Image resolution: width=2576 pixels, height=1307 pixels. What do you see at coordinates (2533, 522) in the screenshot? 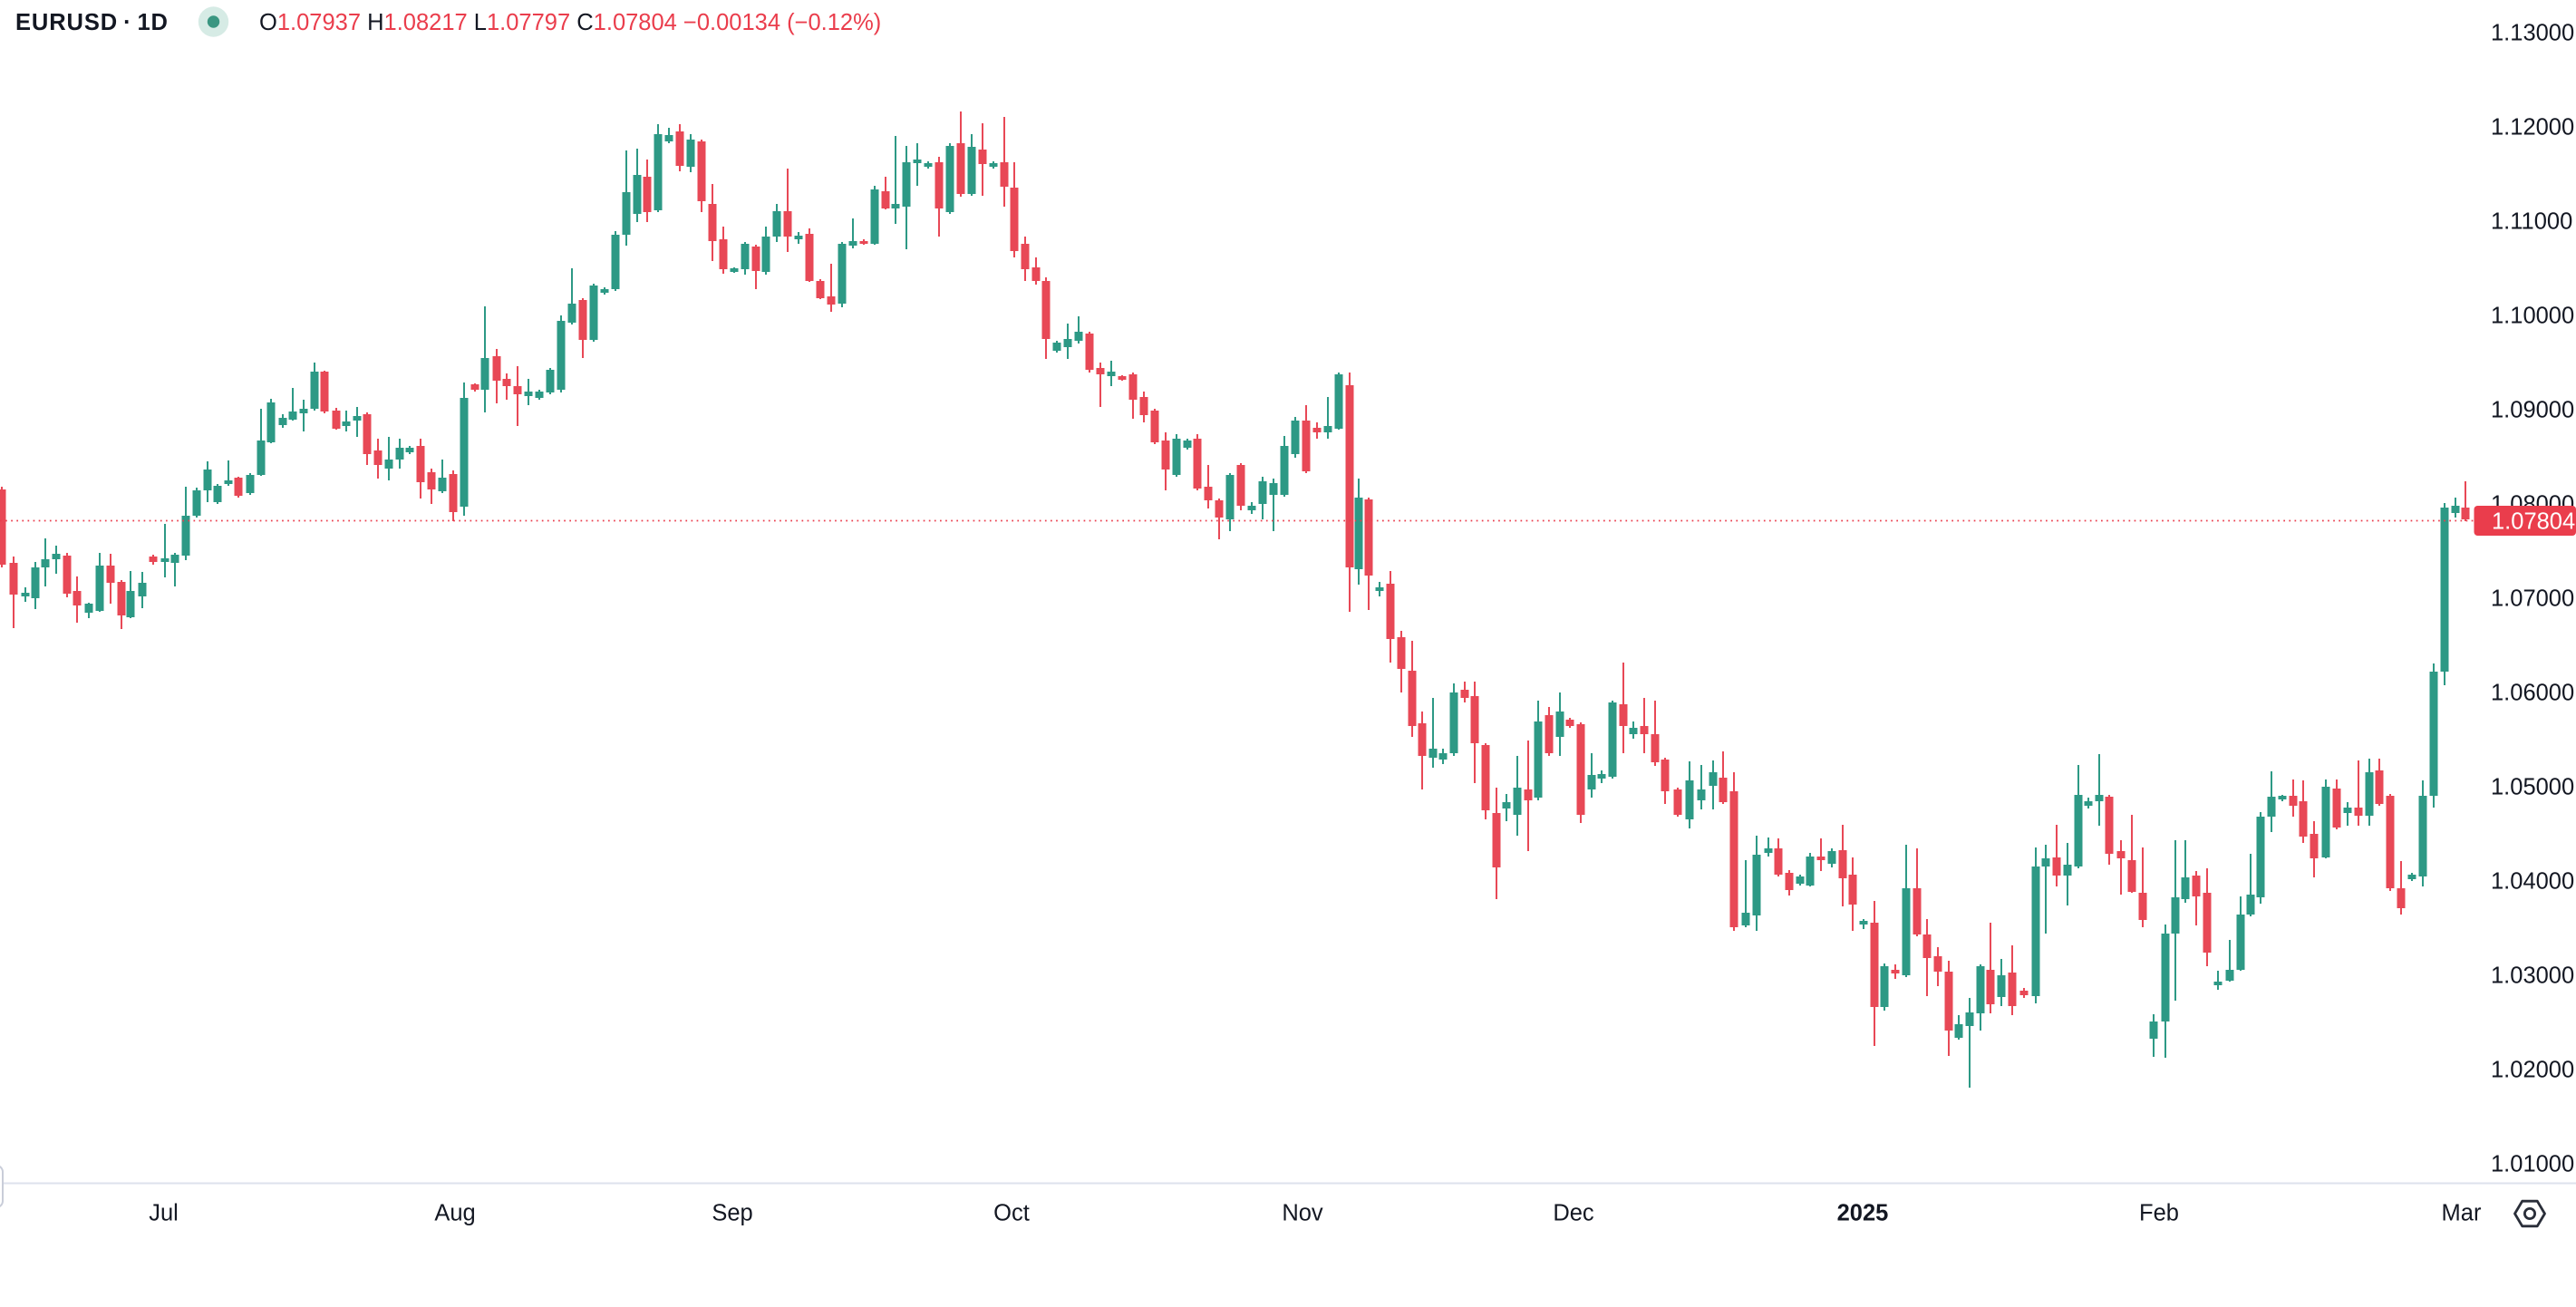
I see `svg-text: 1.07804` at bounding box center [2533, 522].